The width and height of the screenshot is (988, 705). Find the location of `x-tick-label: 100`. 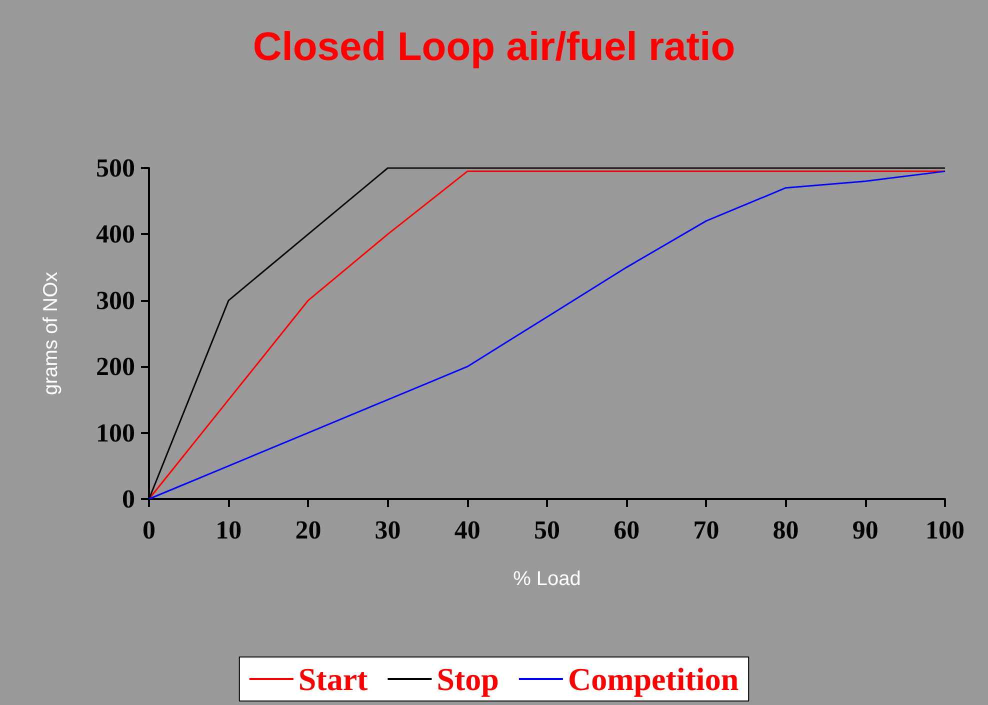

x-tick-label: 100 is located at coordinates (945, 530).